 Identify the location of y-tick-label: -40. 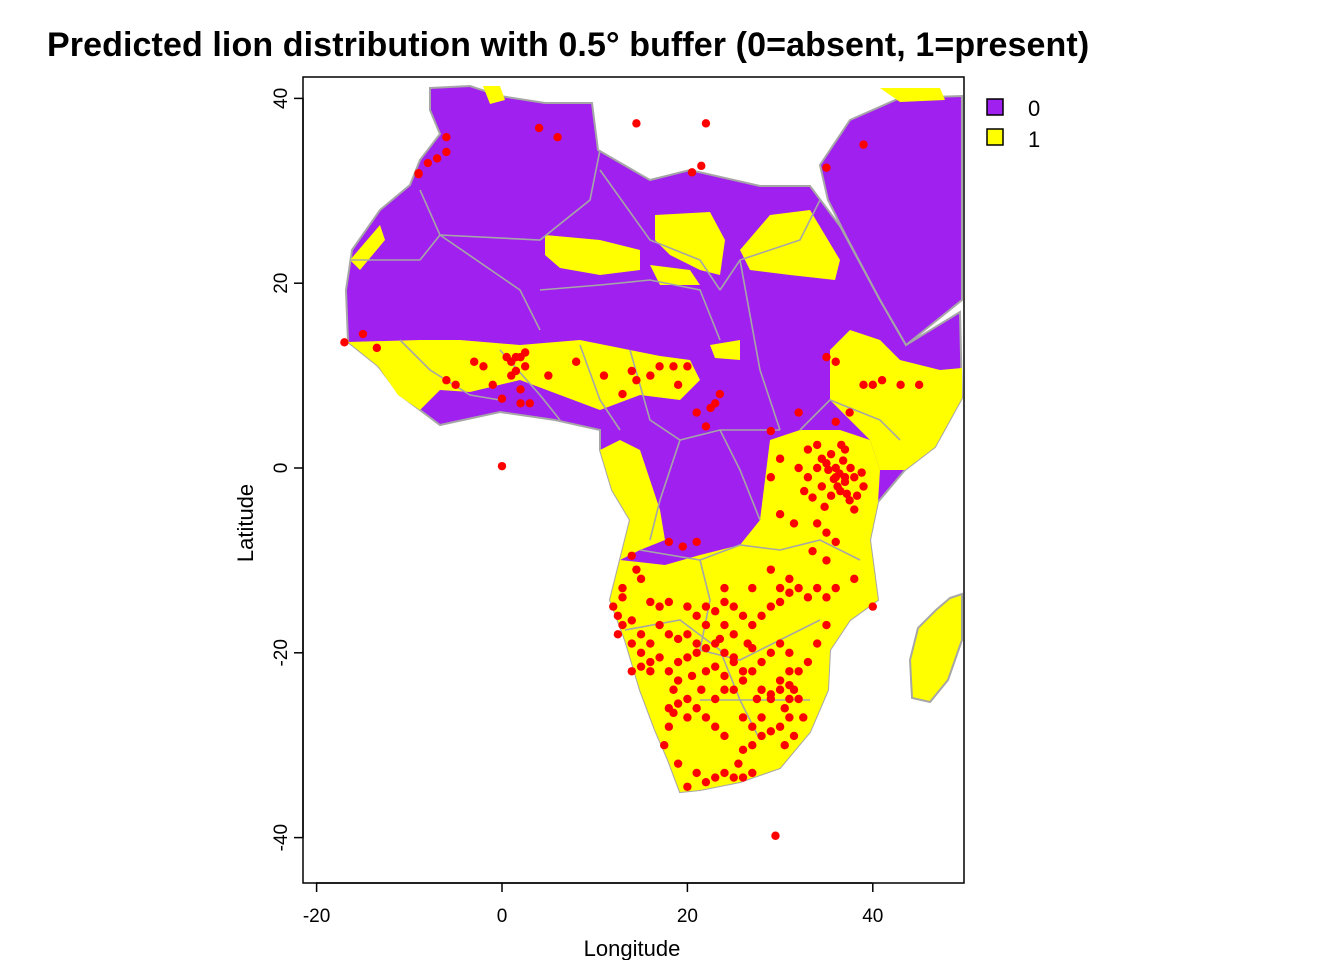
(281, 837).